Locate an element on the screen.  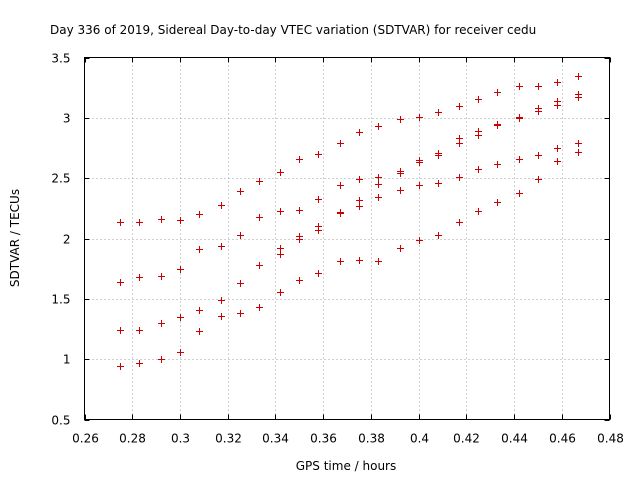
x-tick-label: 0.32 is located at coordinates (228, 439).